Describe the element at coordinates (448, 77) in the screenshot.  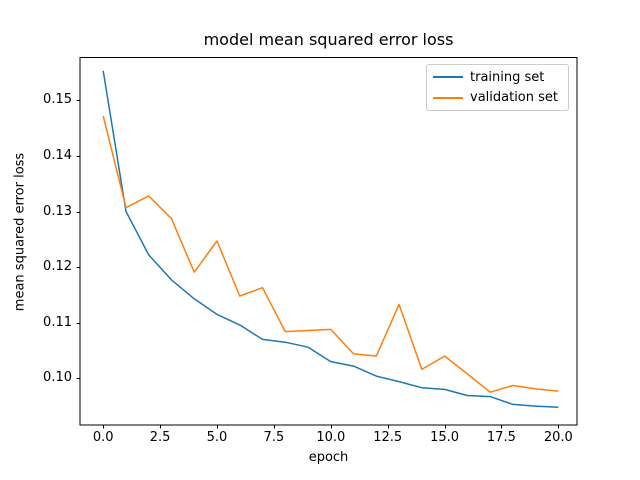
I see `training-set-line-swatch` at that location.